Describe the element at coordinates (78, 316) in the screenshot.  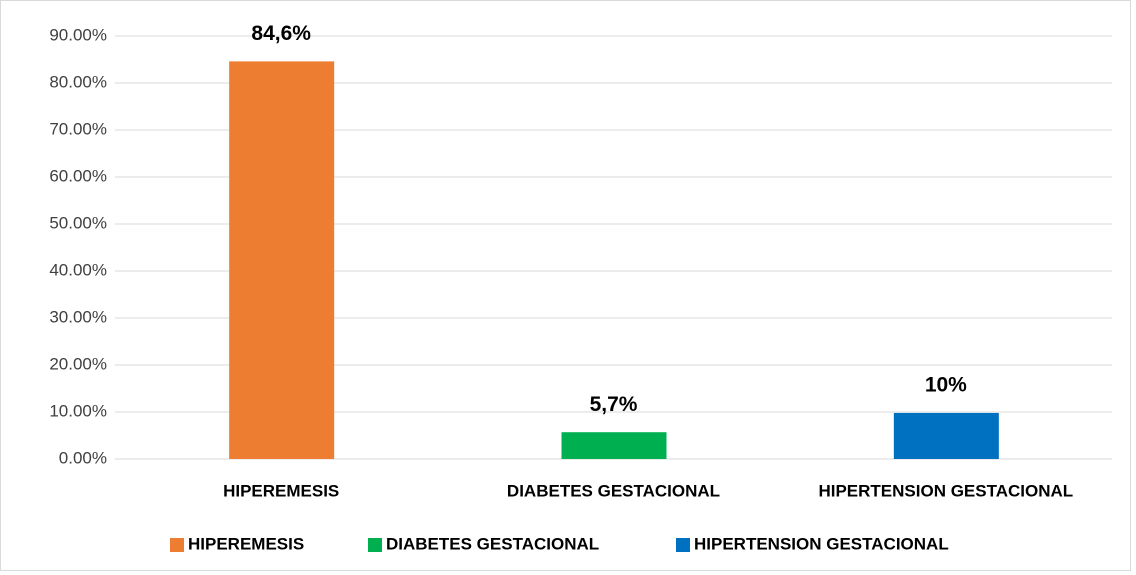
I see `y-tick-label: 30.00%` at that location.